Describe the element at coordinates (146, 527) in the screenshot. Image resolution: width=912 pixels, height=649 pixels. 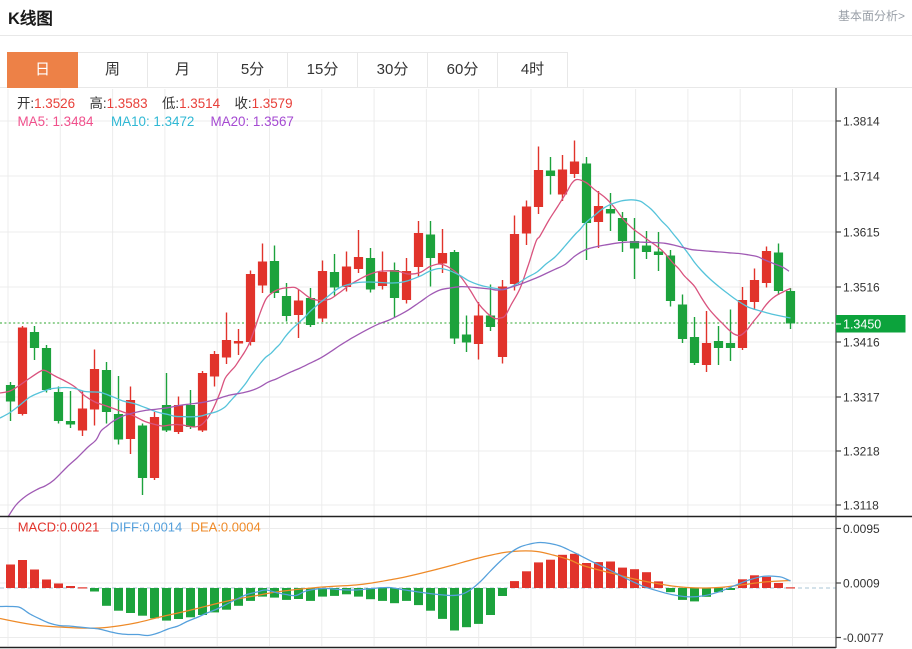
I see `svg-text: DIFF:0.0014` at that location.